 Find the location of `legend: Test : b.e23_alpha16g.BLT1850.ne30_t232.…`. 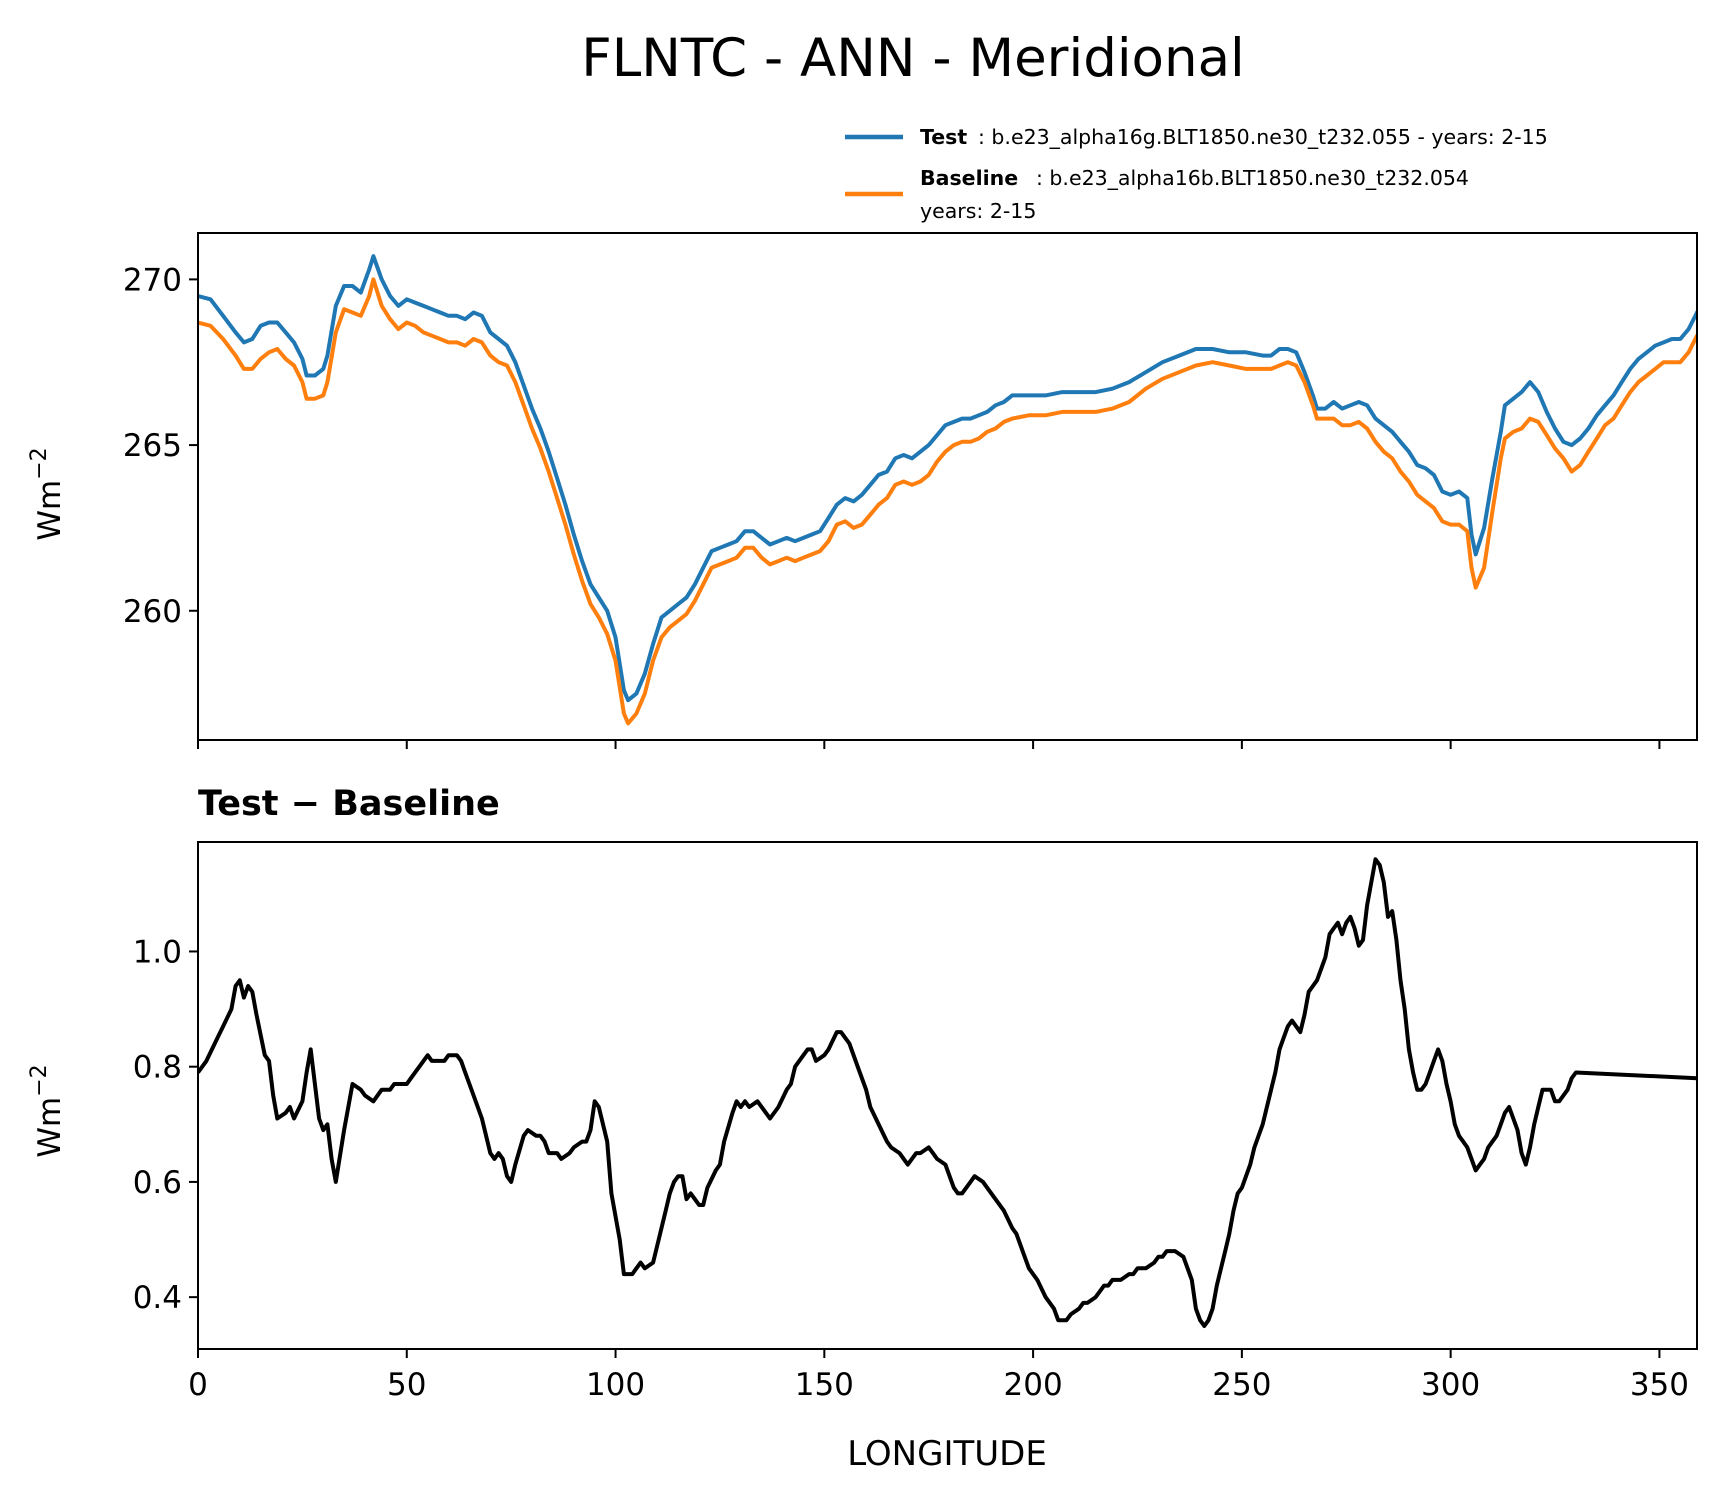

legend: Test : b.e23_alpha16g.BLT1850.ne30_t232.… is located at coordinates (1196, 174).